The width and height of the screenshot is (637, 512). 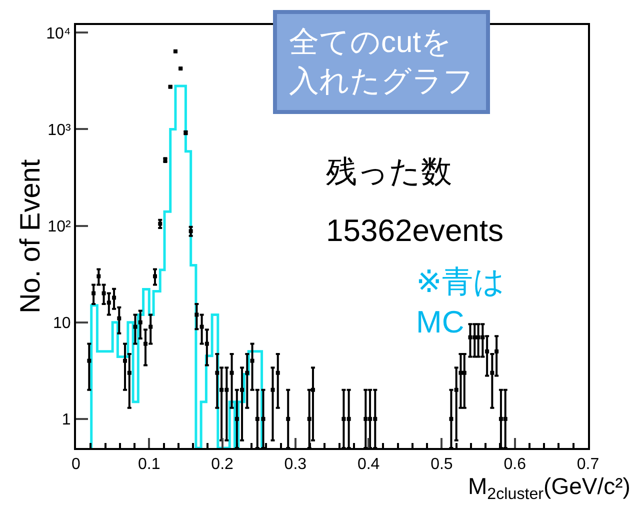 What do you see at coordinates (415, 230) in the screenshot?
I see `annotation: 15362events` at bounding box center [415, 230].